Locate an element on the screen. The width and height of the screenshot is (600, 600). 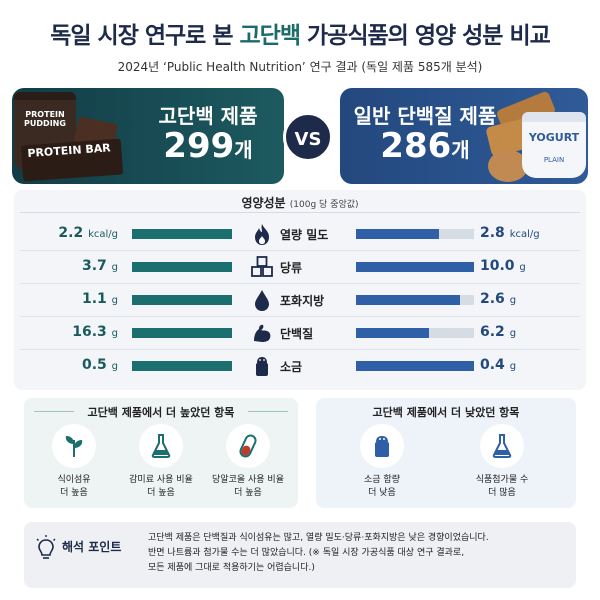
test-tube-icon is located at coordinates (248, 446).